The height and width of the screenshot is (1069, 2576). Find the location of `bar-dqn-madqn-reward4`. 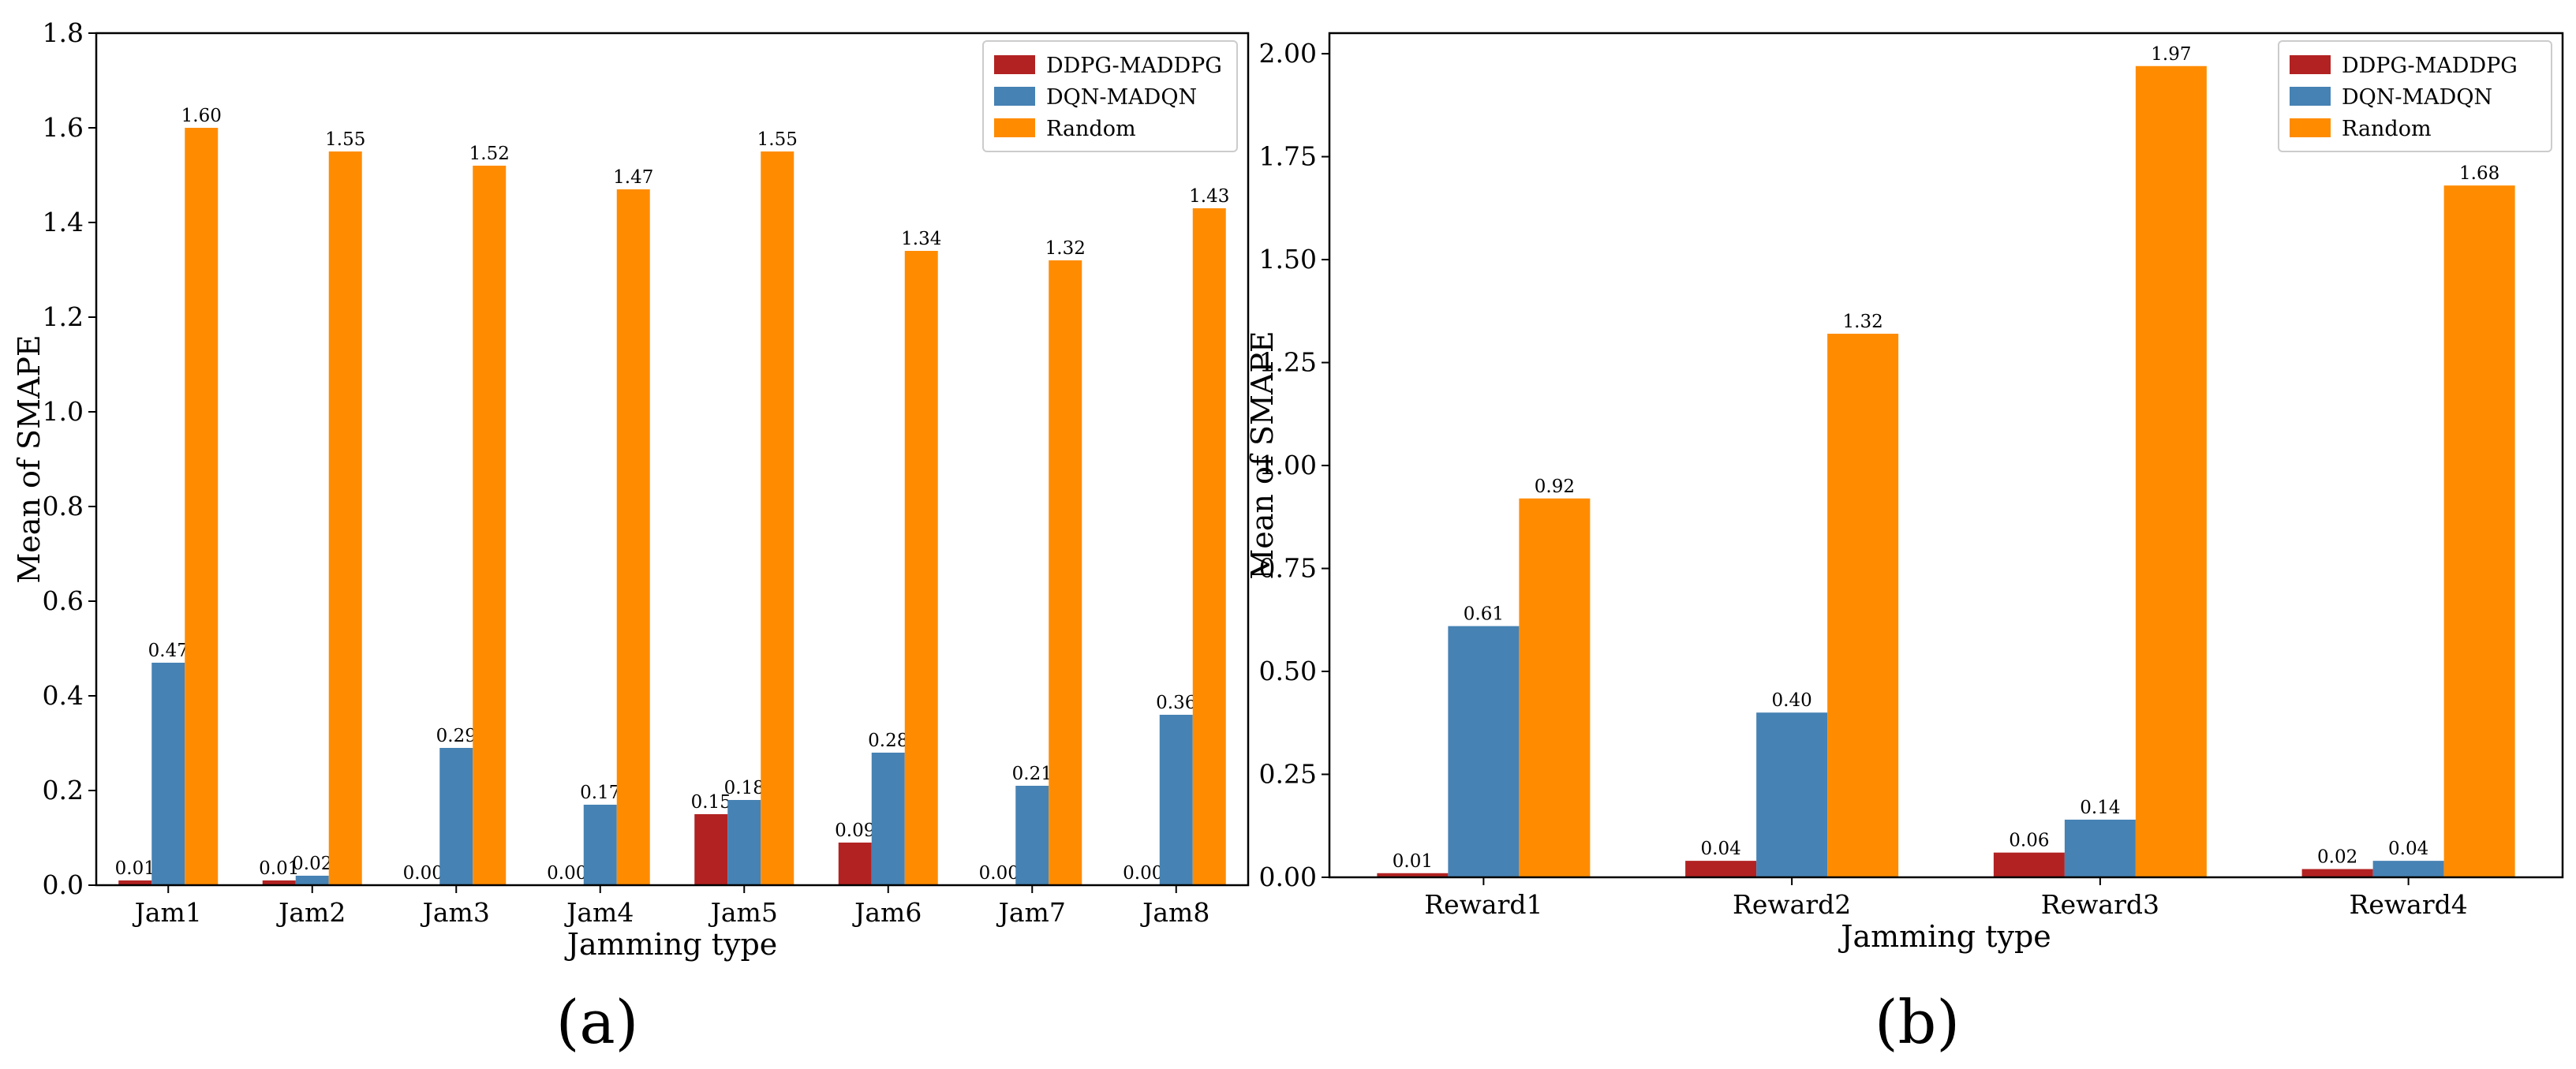

bar-dqn-madqn-reward4 is located at coordinates (2408, 869).